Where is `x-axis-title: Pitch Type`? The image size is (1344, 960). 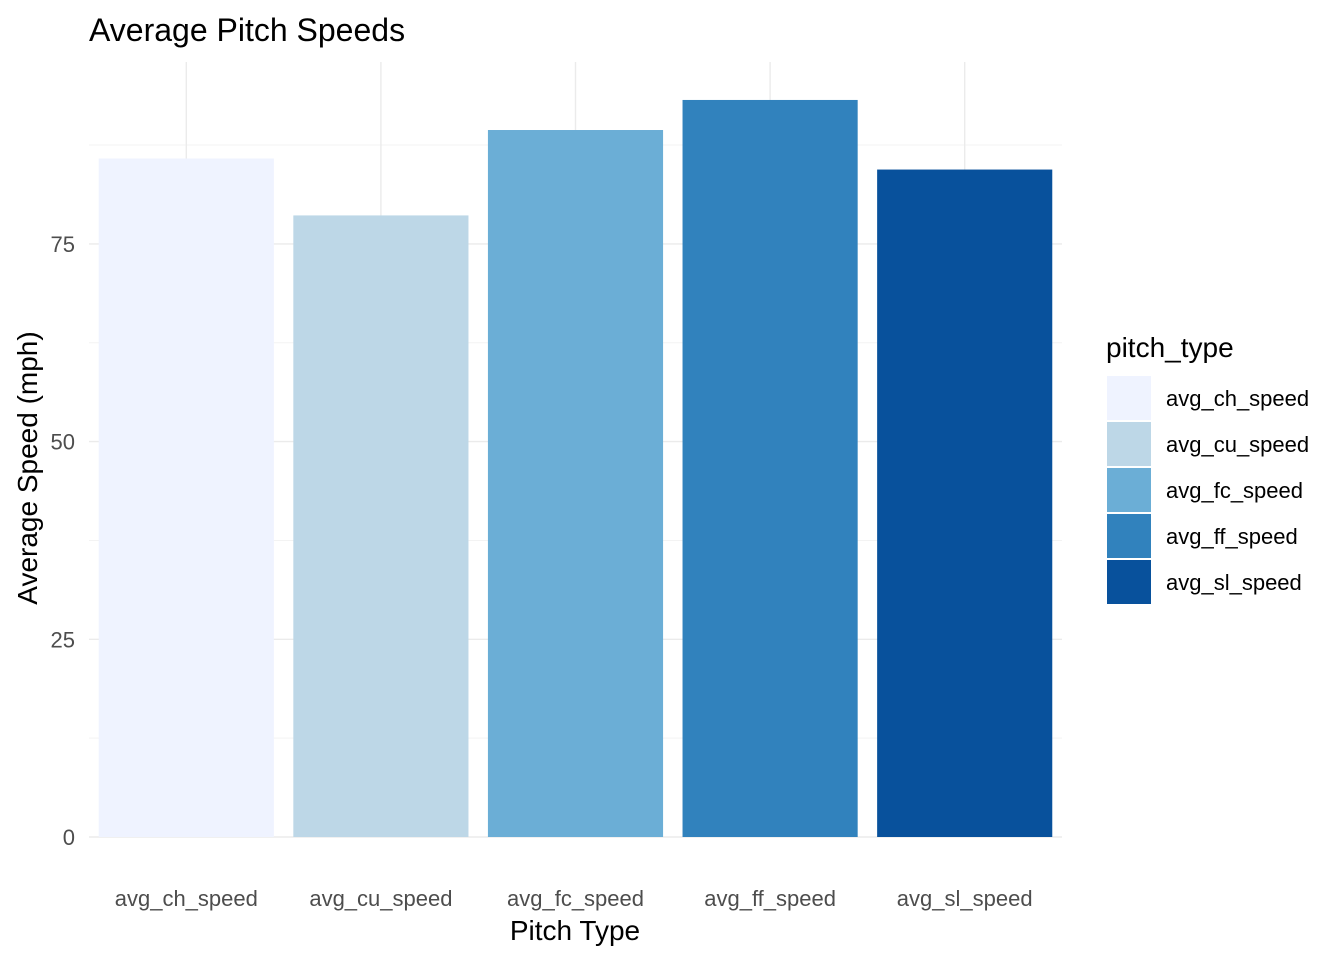
x-axis-title: Pitch Type is located at coordinates (575, 930).